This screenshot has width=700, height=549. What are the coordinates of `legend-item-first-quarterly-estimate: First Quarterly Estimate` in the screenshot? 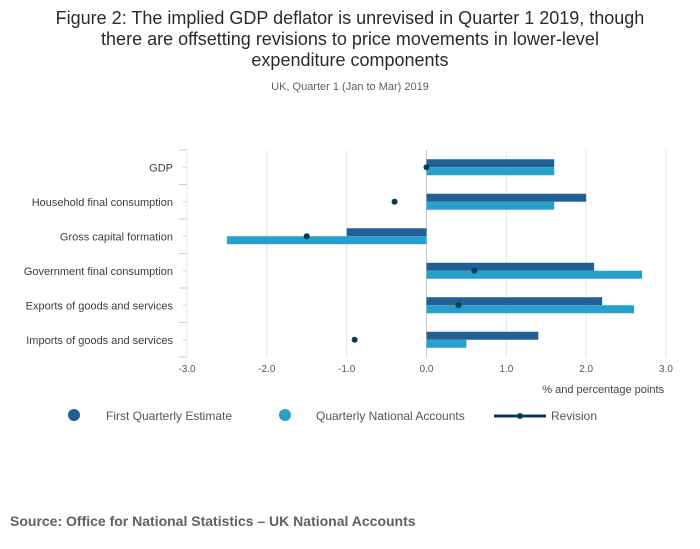 It's located at (150, 416).